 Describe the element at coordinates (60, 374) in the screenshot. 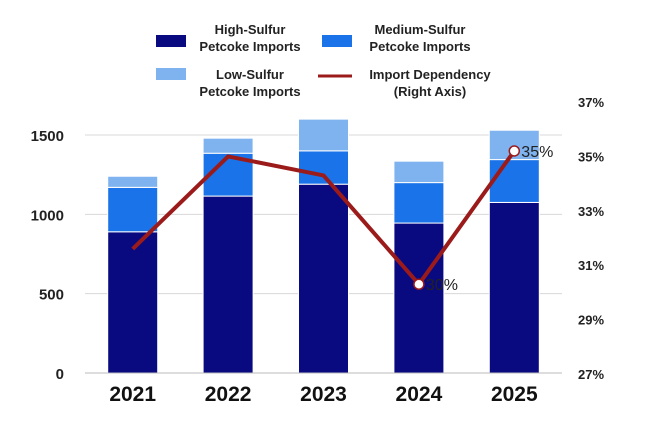

I see `y-left-tick-label: 0` at that location.